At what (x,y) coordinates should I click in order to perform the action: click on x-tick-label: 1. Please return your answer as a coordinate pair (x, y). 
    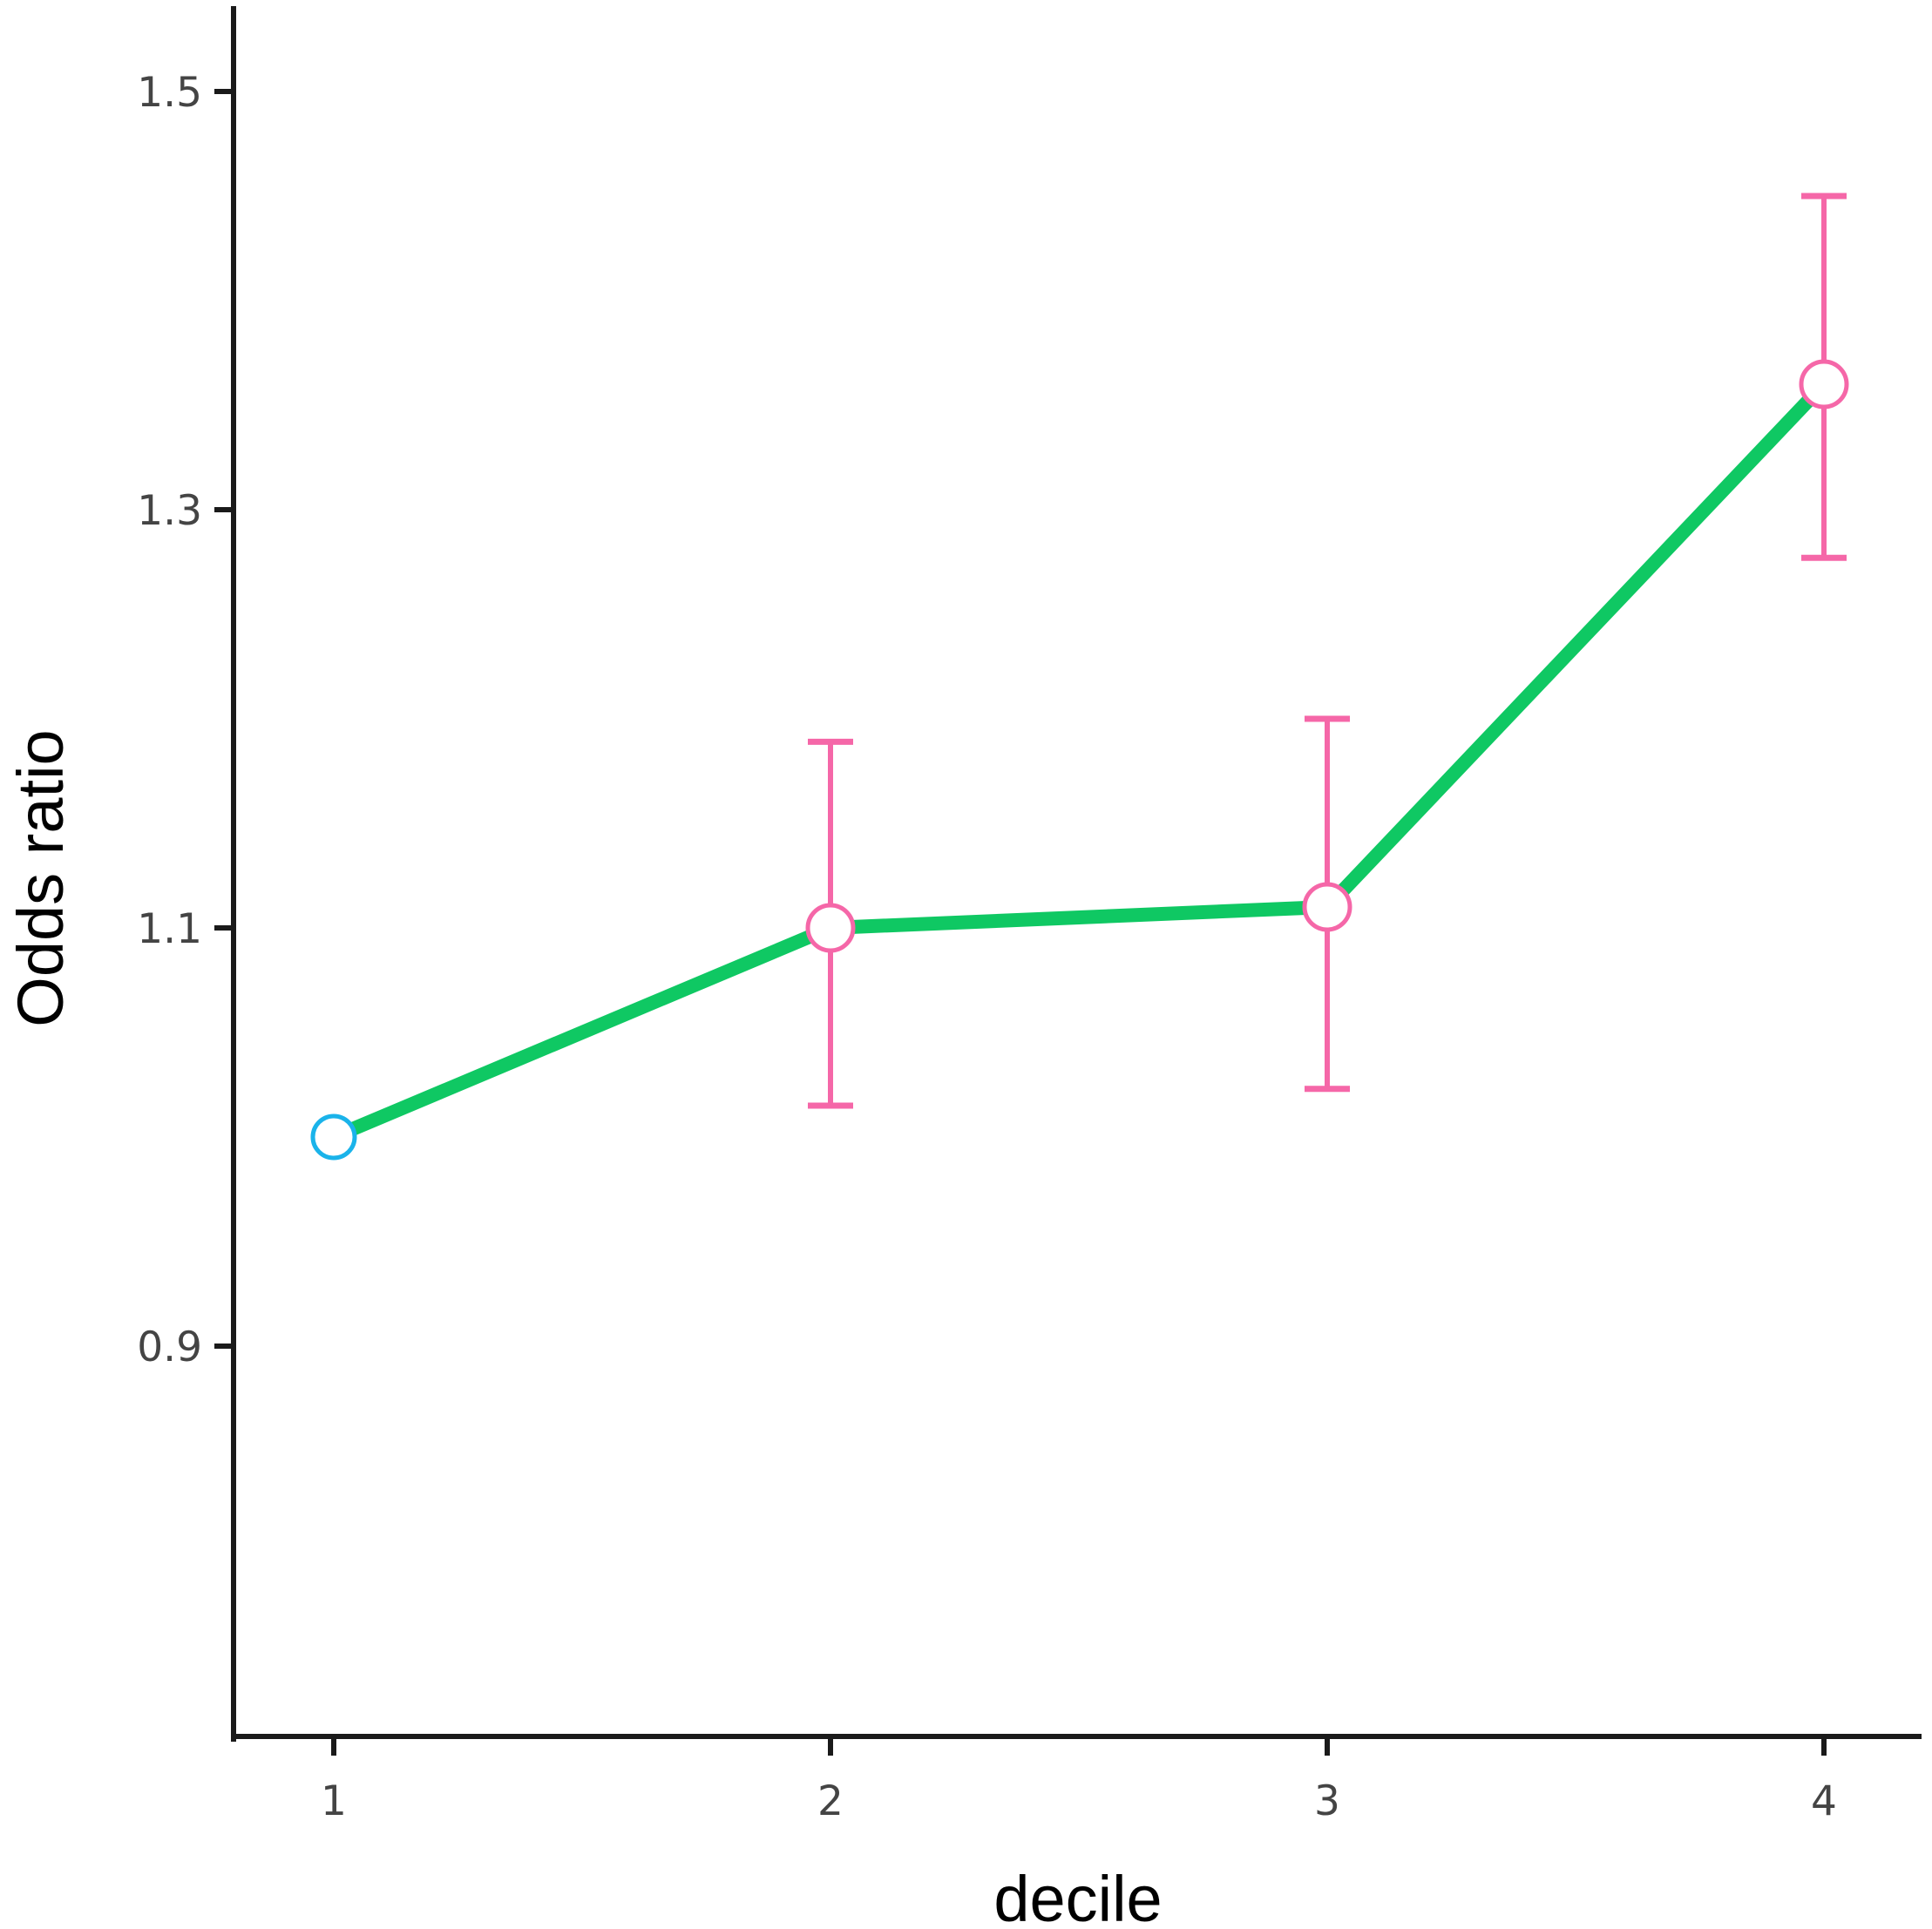
    Looking at the image, I should click on (334, 1801).